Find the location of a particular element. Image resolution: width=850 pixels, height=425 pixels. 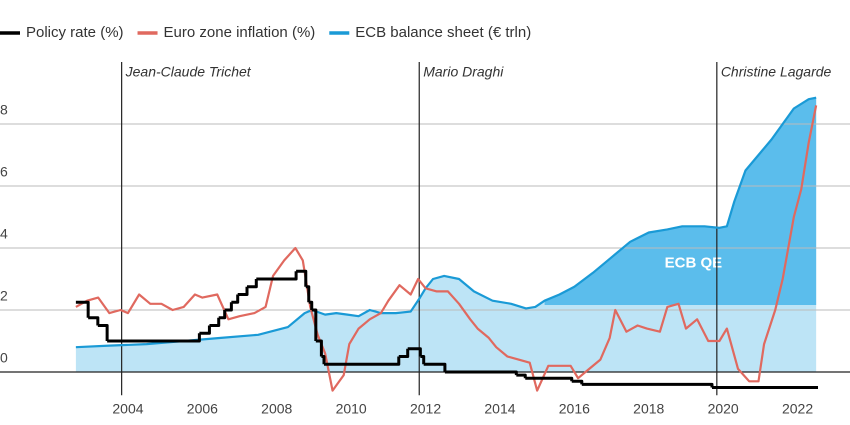

legend-label: Euro zone inflation (%) is located at coordinates (240, 32).